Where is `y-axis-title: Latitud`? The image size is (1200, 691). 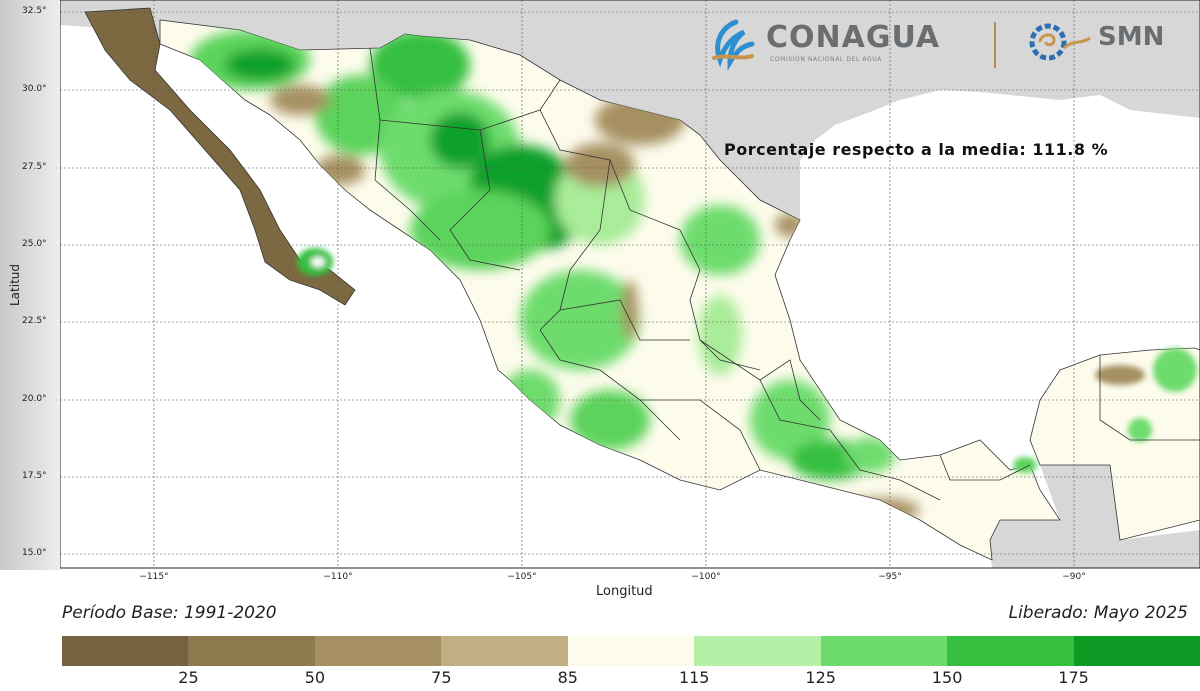 y-axis-title: Latitud is located at coordinates (15, 285).